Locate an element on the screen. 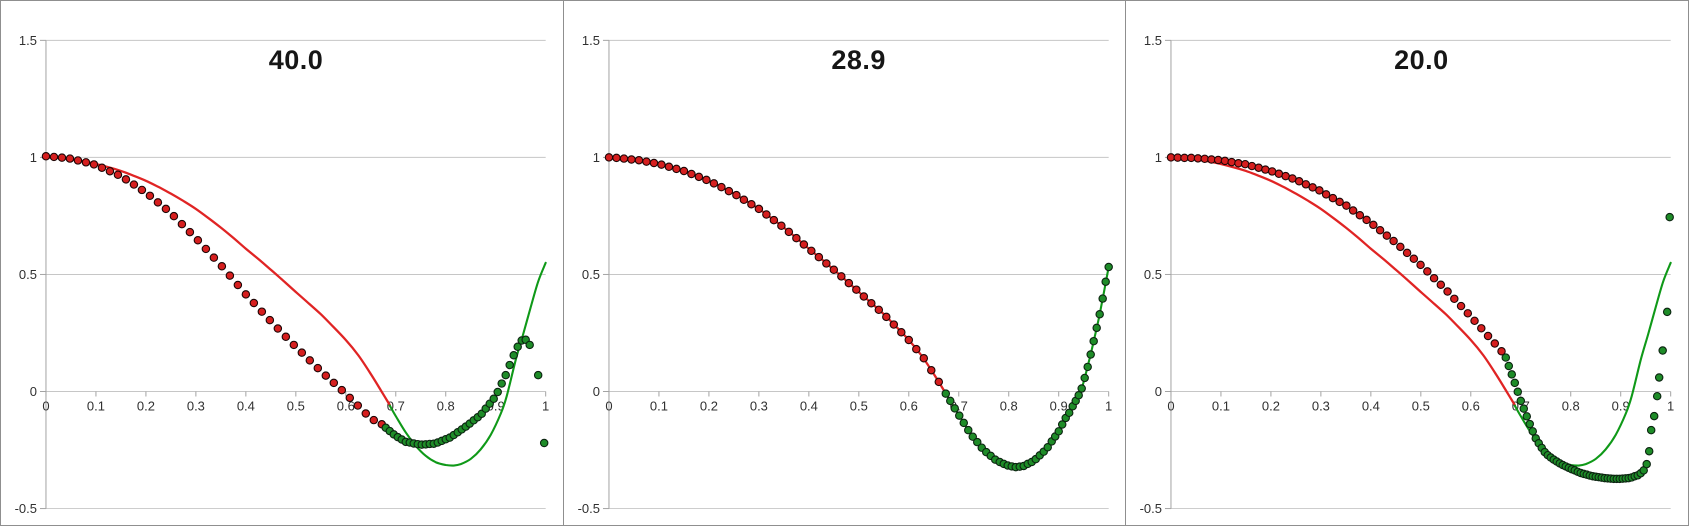 The width and height of the screenshot is (1689, 526). x-tick-label: 0.1 is located at coordinates (96, 405).